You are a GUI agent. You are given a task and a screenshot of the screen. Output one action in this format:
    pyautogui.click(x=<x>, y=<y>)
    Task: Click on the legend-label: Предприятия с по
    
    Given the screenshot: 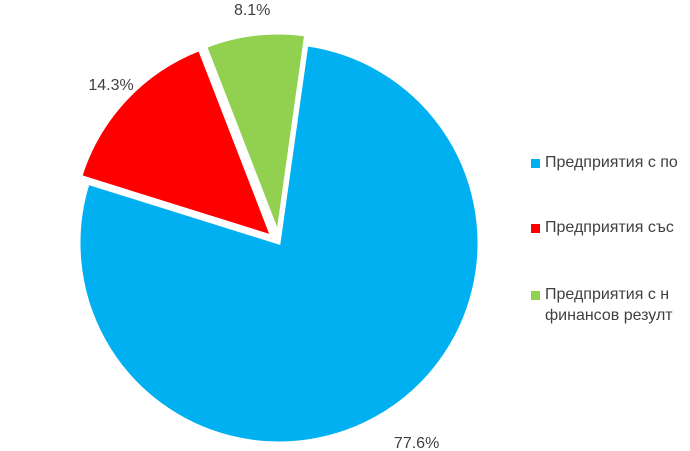 What is the action you would take?
    pyautogui.click(x=611, y=162)
    